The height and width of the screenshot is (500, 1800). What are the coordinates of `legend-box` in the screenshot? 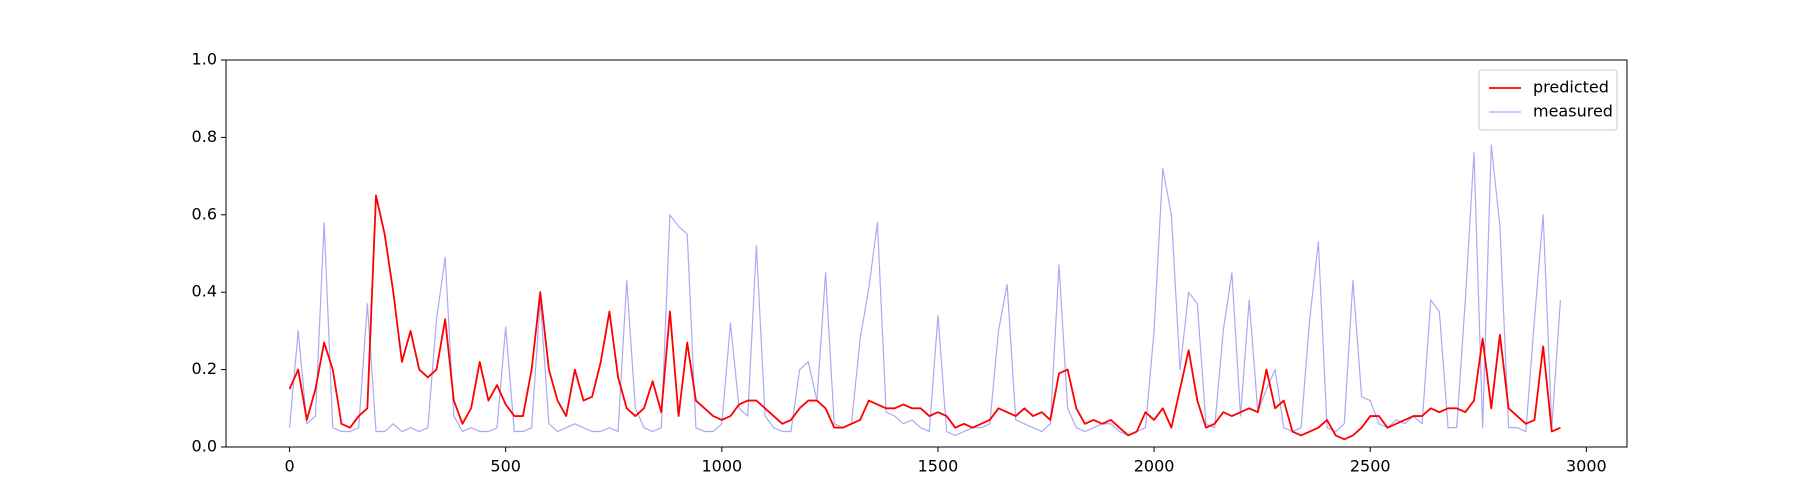 It's located at (1548, 100).